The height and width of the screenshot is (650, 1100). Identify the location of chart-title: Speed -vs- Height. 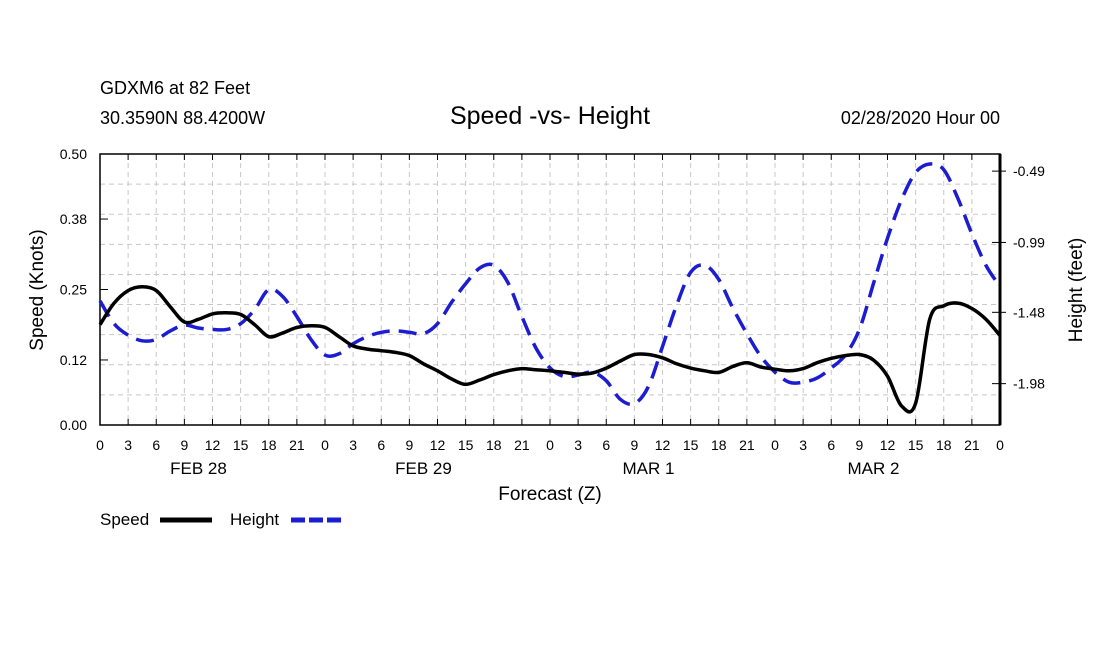
(550, 116).